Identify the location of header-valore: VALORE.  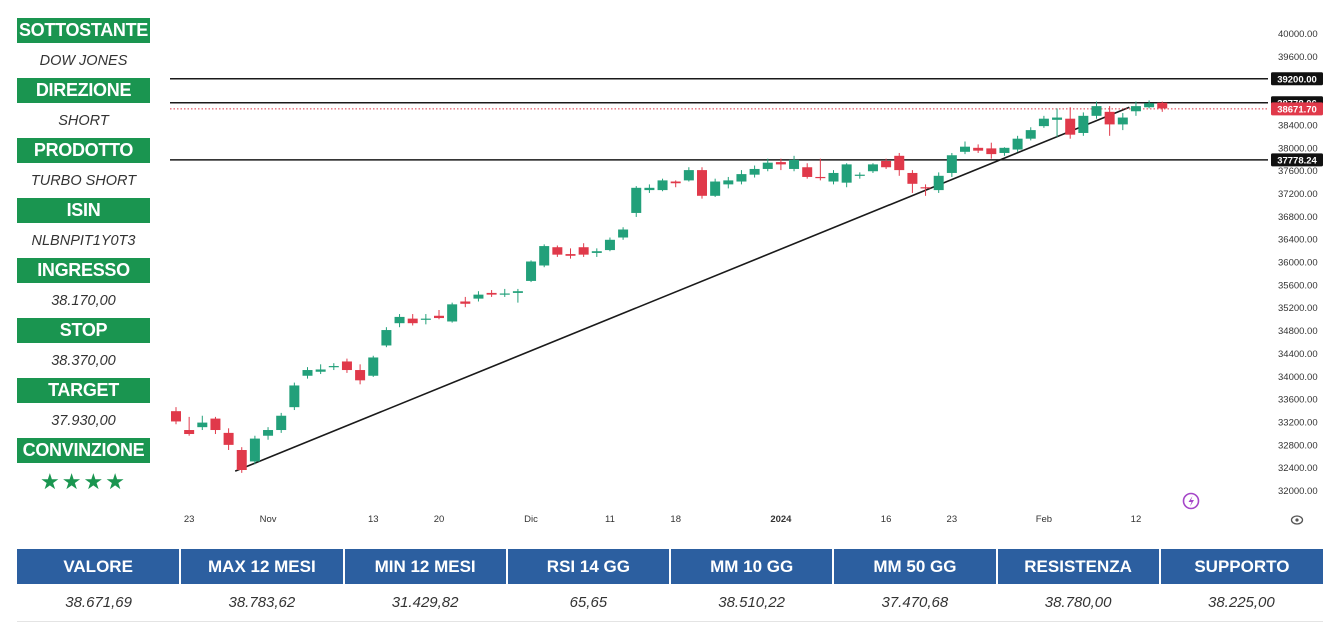
(99, 566).